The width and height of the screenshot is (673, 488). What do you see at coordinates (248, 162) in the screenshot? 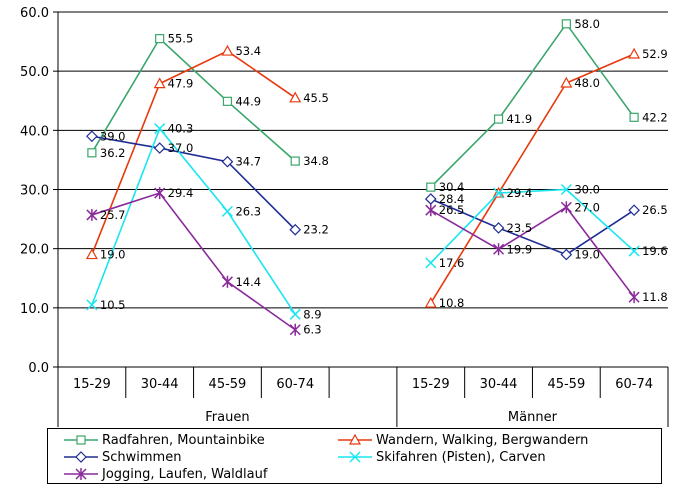
I see `data-label: 34.7` at bounding box center [248, 162].